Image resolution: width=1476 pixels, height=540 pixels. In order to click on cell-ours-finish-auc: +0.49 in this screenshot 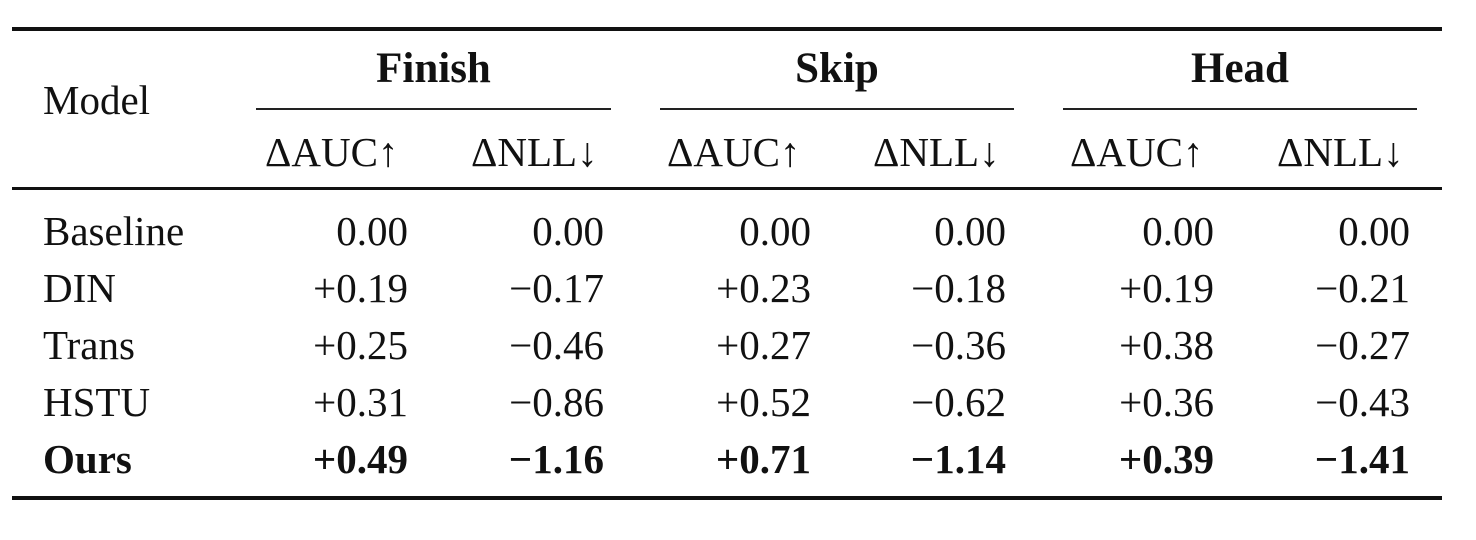, I will do `click(360, 459)`.